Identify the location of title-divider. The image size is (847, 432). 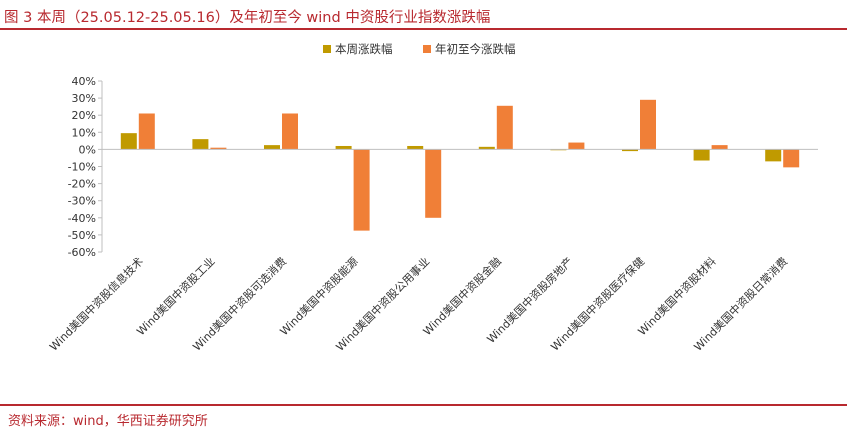
(423, 29).